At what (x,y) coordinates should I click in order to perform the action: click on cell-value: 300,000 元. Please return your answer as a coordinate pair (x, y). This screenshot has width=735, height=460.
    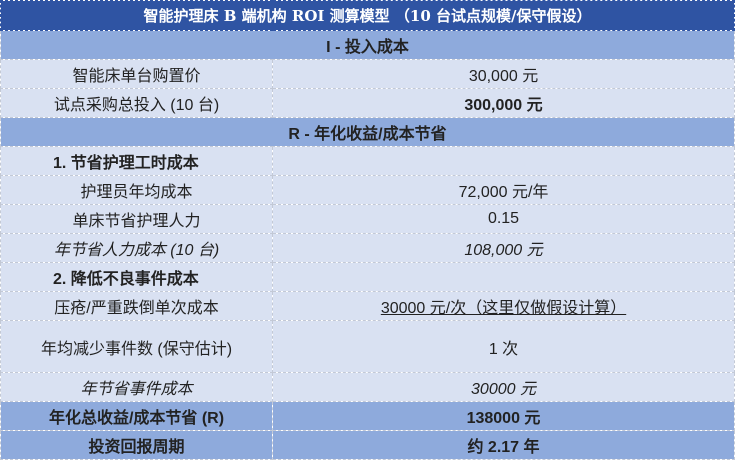
    Looking at the image, I should click on (503, 103).